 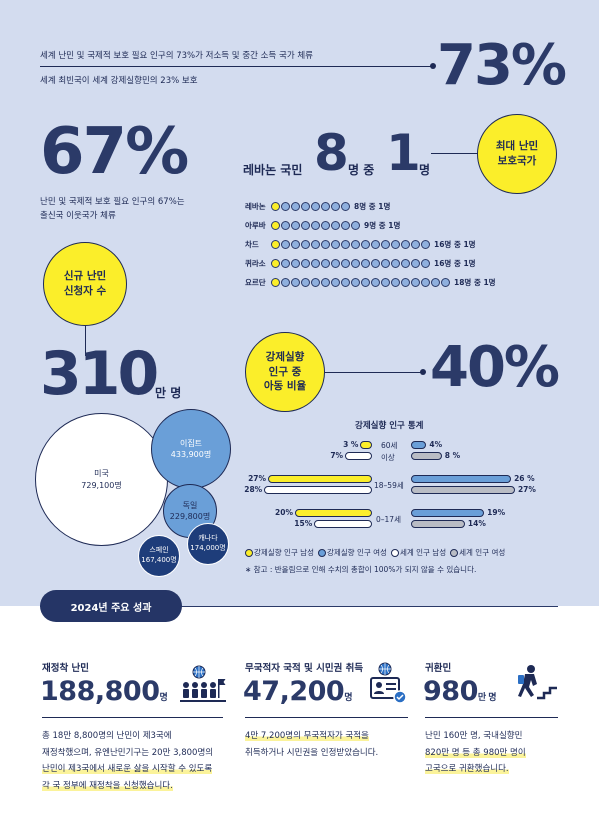 What do you see at coordinates (66, 668) in the screenshot?
I see `stat-resettled-title: 재정착 난민` at bounding box center [66, 668].